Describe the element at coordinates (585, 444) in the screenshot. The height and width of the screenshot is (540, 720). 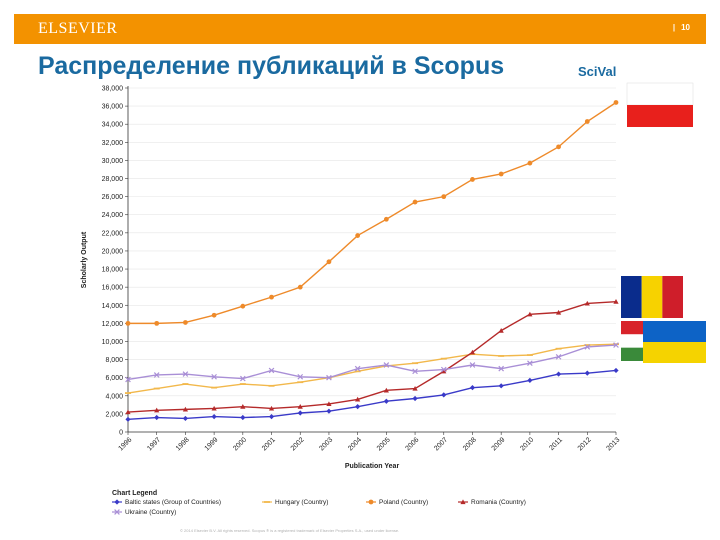
I see `x-tick-label: 2012` at that location.